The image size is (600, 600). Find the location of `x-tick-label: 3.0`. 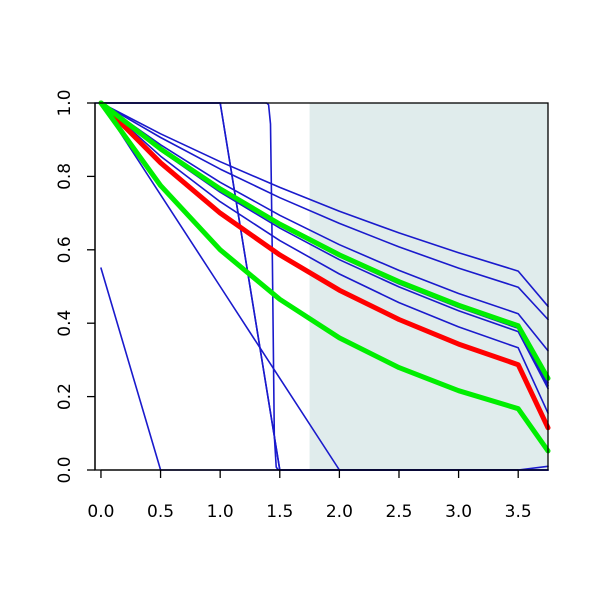

x-tick-label: 3.0 is located at coordinates (458, 512).